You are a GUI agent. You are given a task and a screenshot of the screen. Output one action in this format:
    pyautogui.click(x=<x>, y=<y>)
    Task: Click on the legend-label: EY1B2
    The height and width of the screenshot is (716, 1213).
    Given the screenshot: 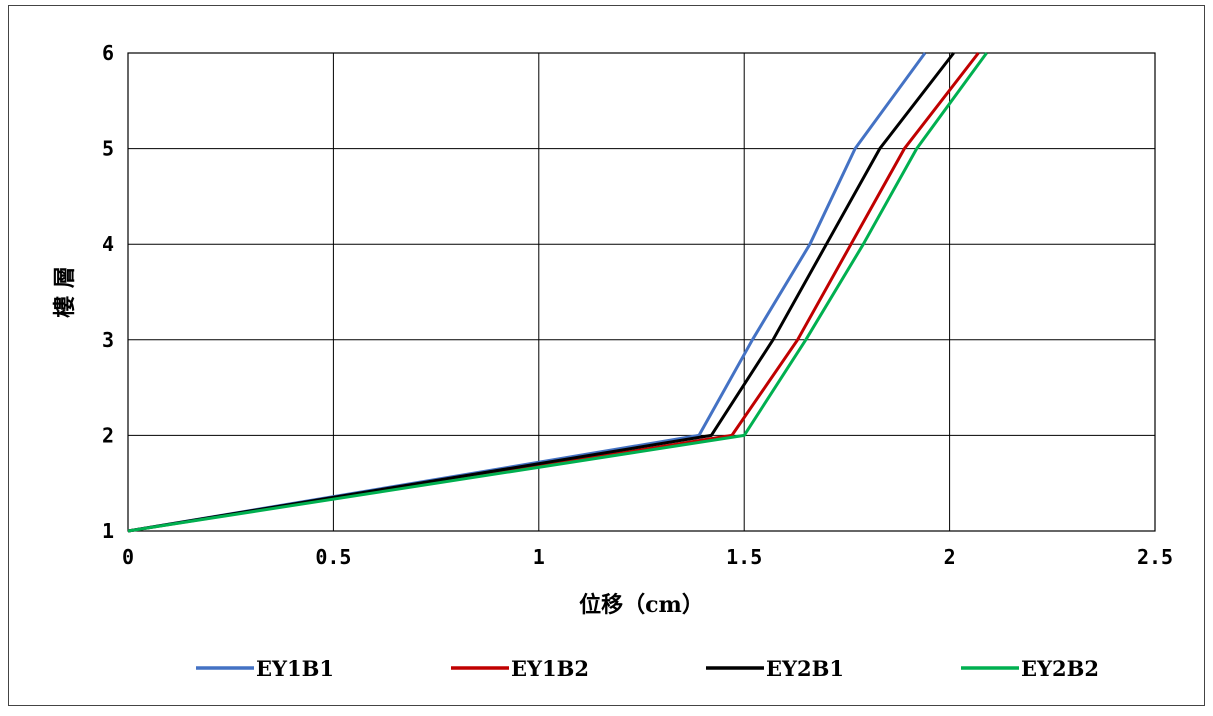 What is the action you would take?
    pyautogui.click(x=550, y=668)
    